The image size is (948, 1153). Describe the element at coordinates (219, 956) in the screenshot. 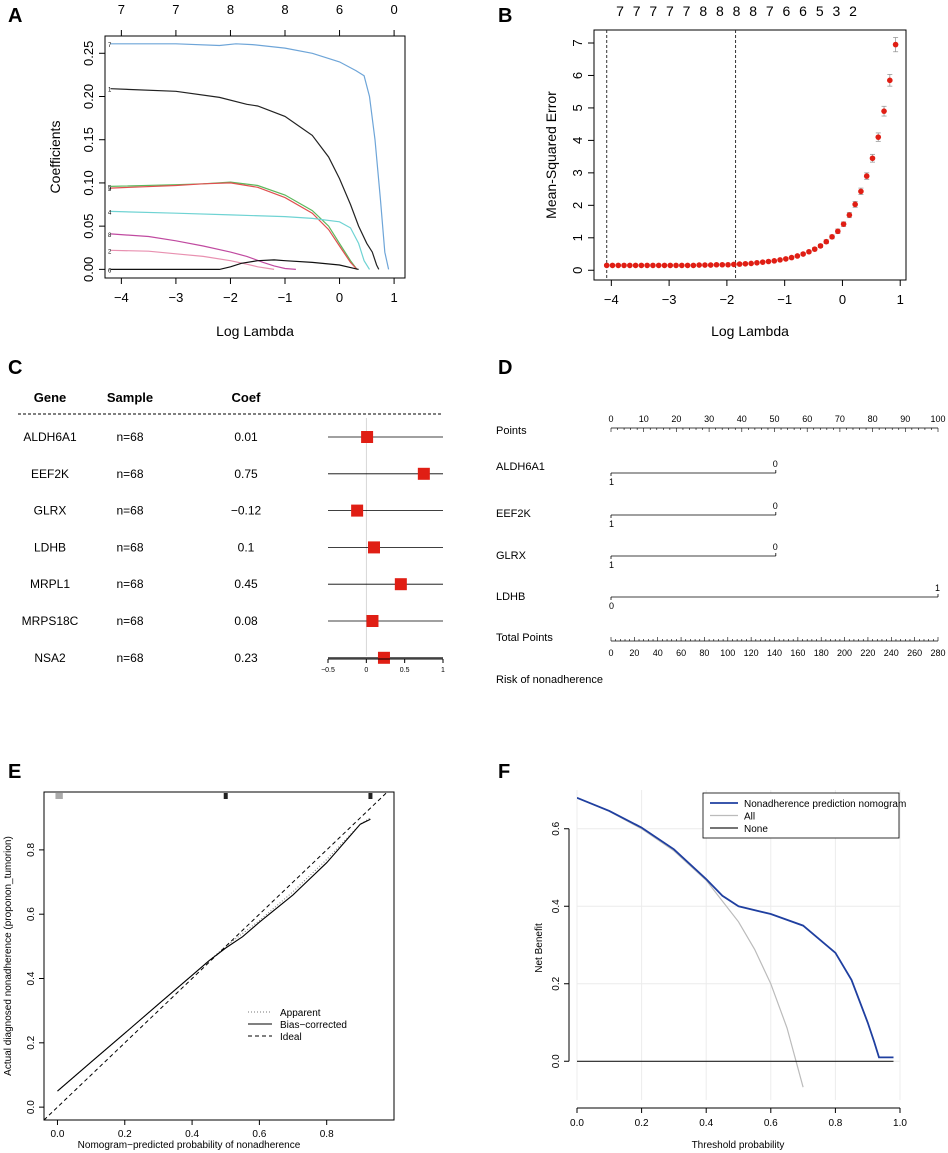

I see `plot-frame` at that location.